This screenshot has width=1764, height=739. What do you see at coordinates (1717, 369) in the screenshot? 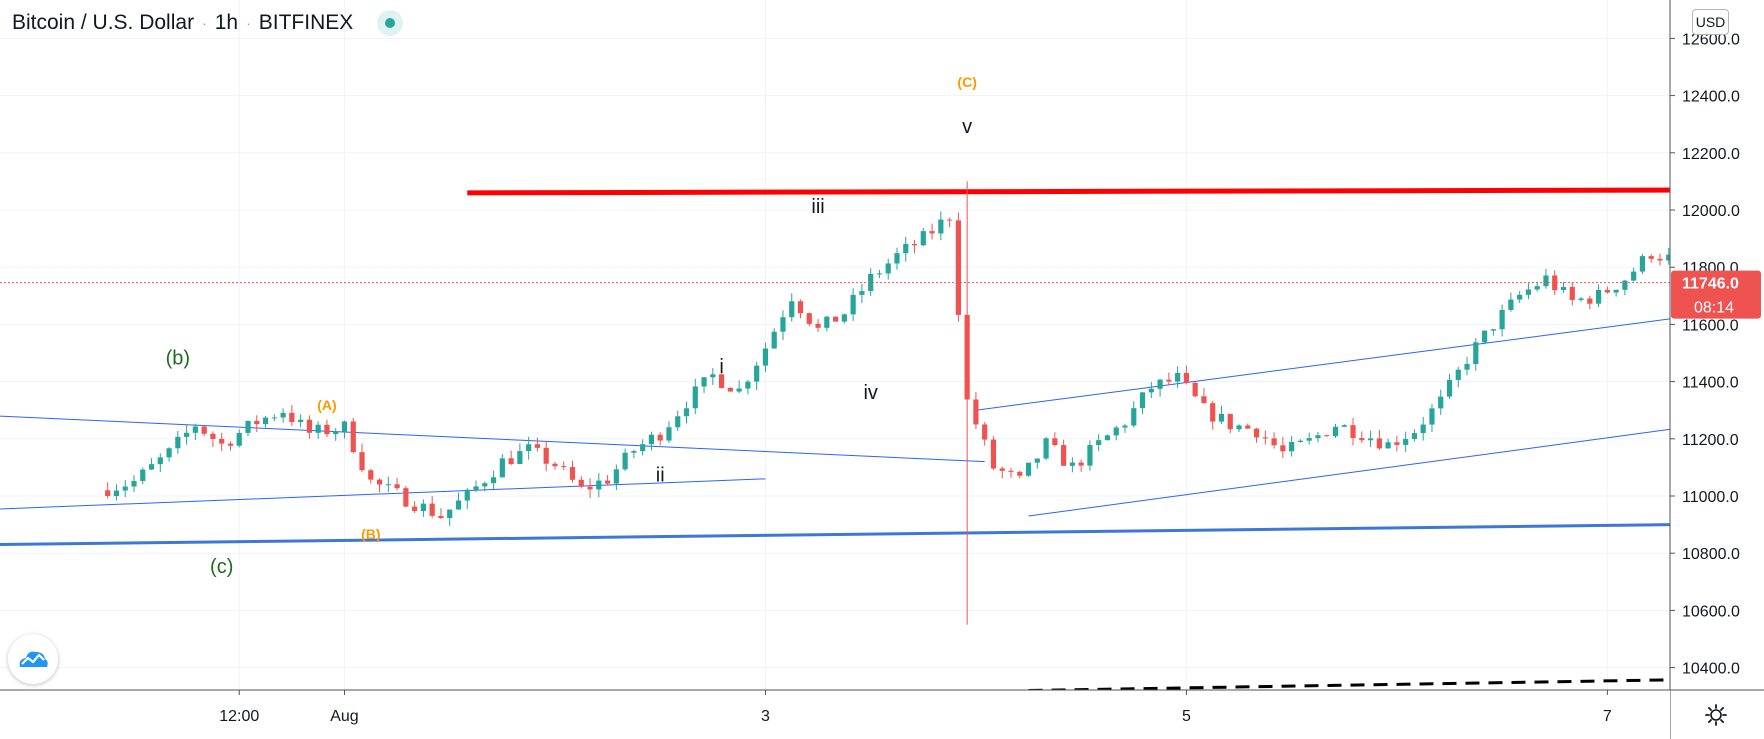
I see `price-axis-panel` at bounding box center [1717, 369].